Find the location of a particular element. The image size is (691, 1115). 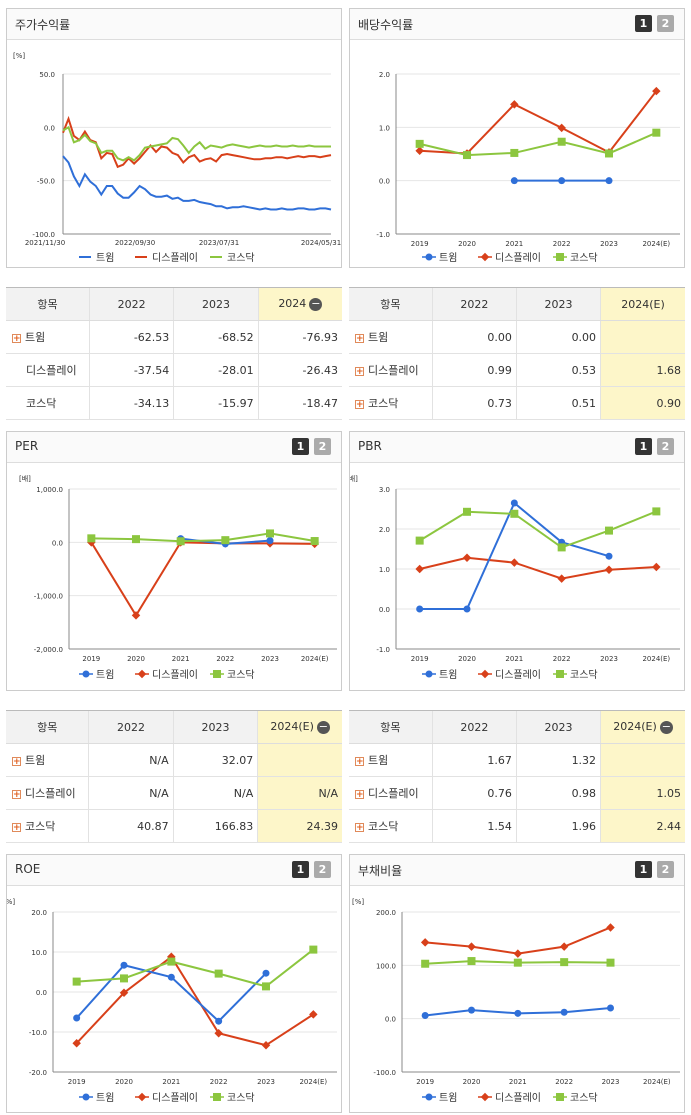

panel-header: PER 1 2 is located at coordinates (174, 447).